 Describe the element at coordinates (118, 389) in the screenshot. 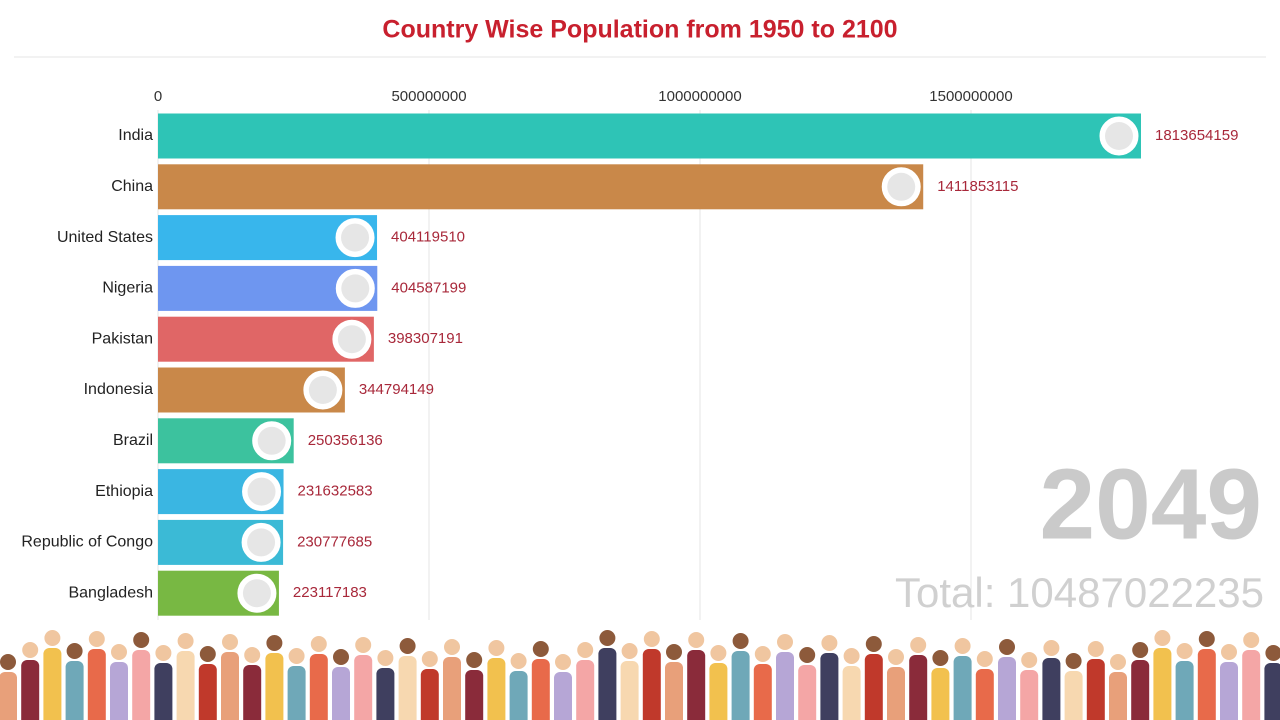

I see `category-label: Indonesia` at that location.